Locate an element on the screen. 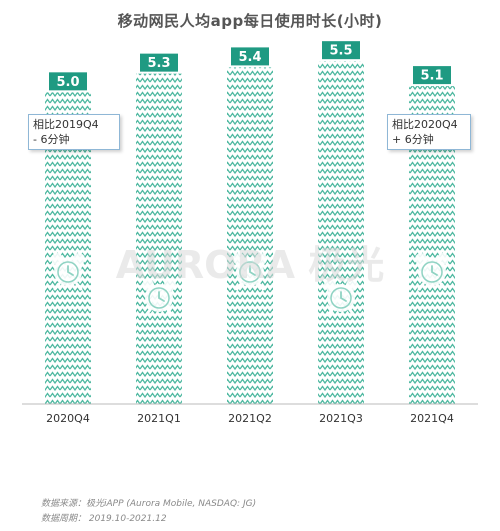 The image size is (500, 531). value-label: 5.5 is located at coordinates (340, 51).